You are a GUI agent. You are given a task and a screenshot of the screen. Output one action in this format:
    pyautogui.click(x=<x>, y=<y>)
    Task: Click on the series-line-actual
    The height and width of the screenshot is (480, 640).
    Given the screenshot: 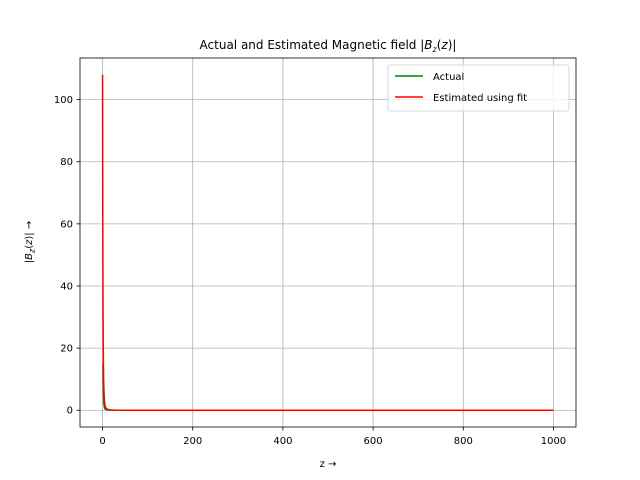 What is the action you would take?
    pyautogui.click(x=328, y=387)
    